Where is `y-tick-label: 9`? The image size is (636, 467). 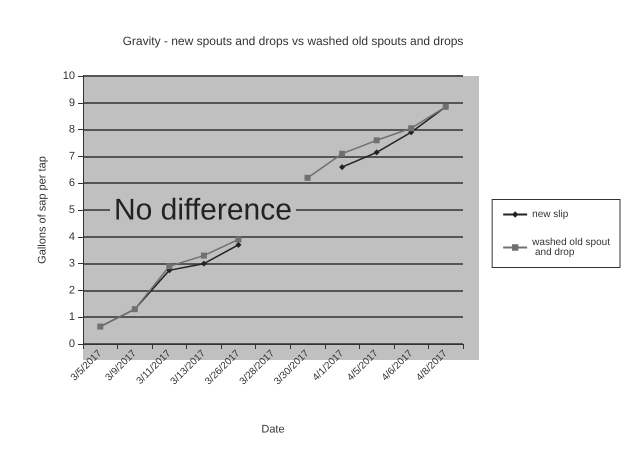 y-tick-label: 9 is located at coordinates (71, 102).